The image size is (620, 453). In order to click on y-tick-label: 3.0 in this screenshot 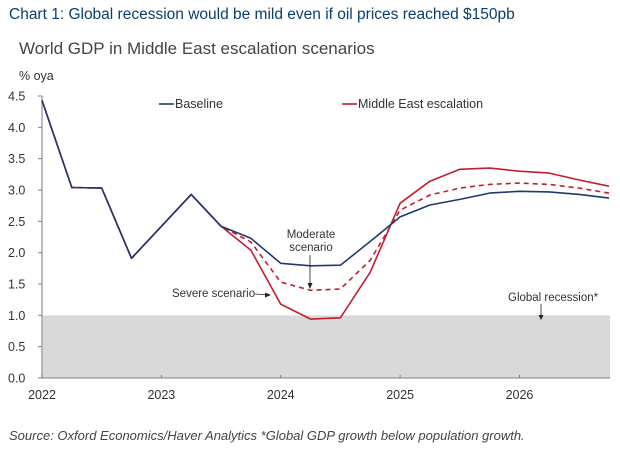, I will do `click(16, 191)`.